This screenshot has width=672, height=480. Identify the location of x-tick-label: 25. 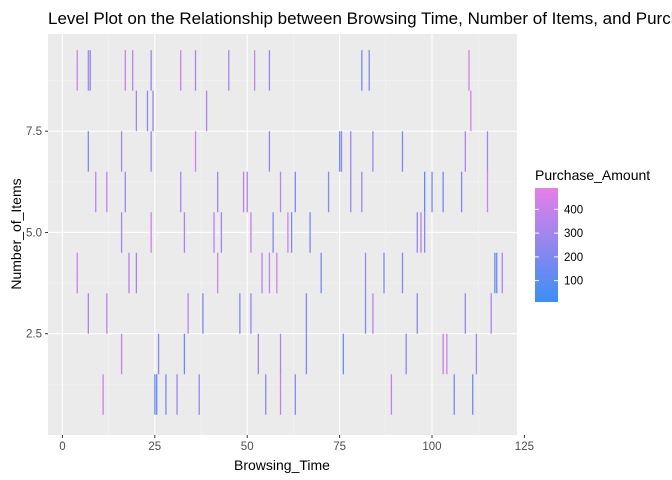
(154, 447).